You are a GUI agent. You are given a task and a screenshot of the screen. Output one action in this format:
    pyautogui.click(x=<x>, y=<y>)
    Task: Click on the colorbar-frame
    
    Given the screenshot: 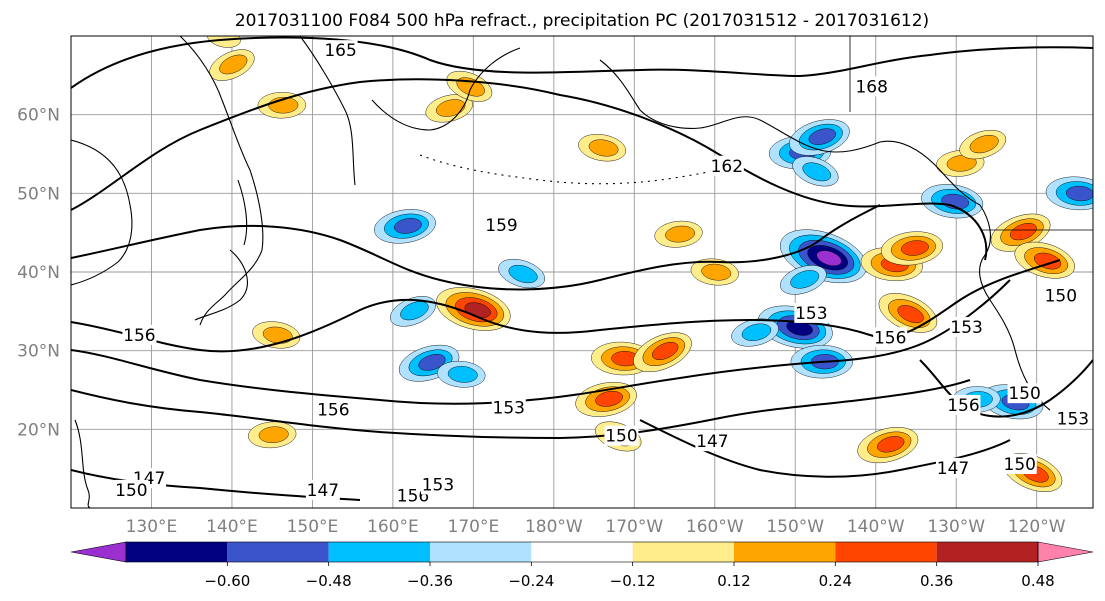 What is the action you would take?
    pyautogui.click(x=582, y=552)
    